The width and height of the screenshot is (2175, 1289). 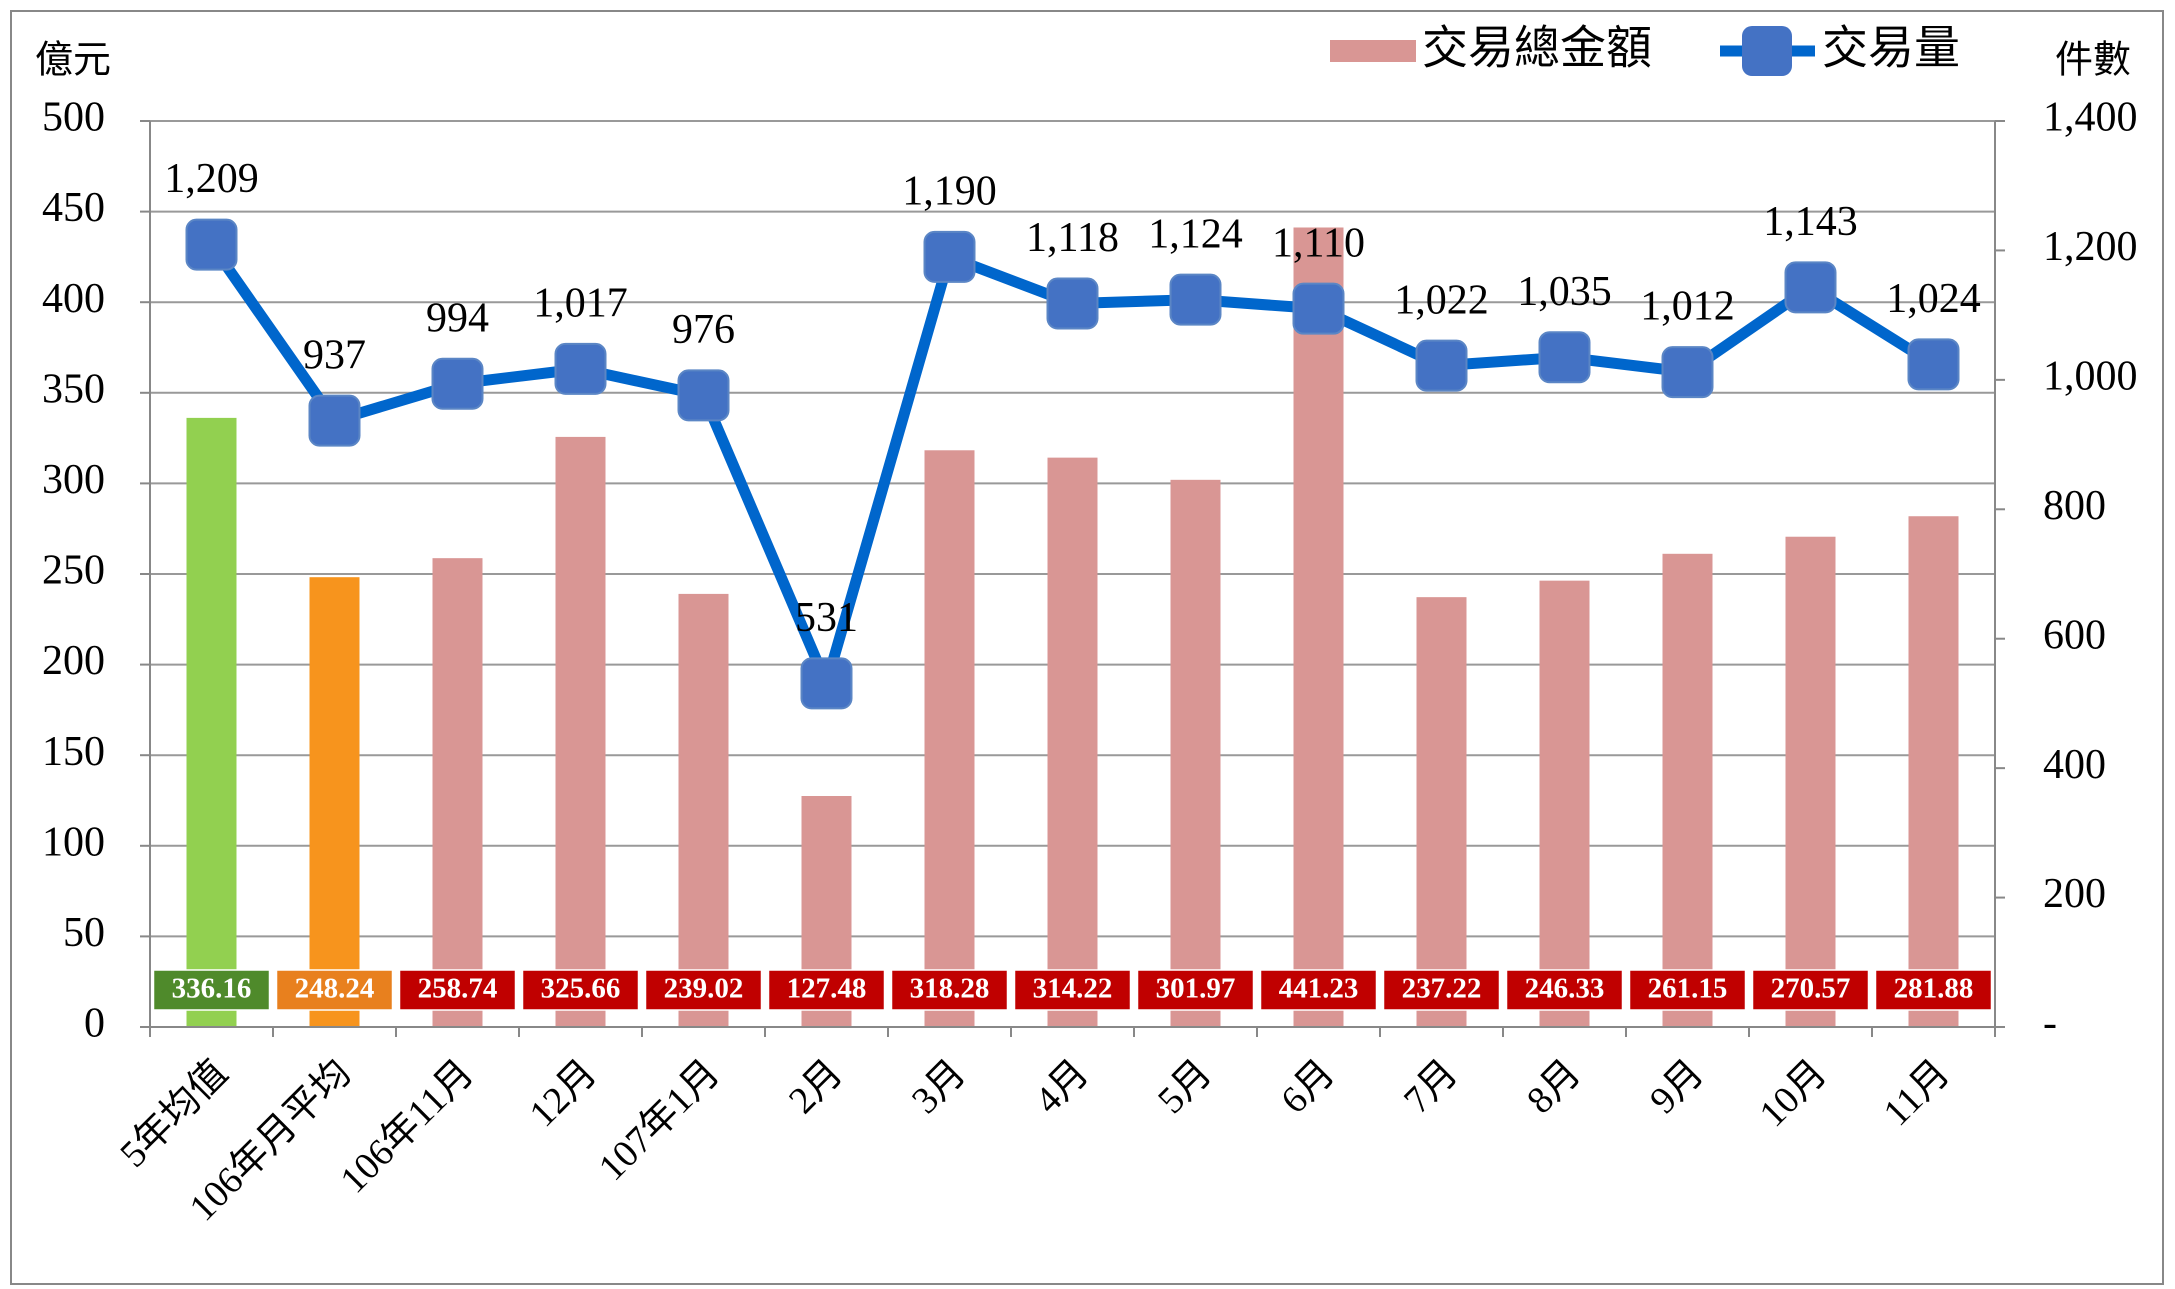 I want to click on value-label: 1,024, so click(x=1933, y=299).